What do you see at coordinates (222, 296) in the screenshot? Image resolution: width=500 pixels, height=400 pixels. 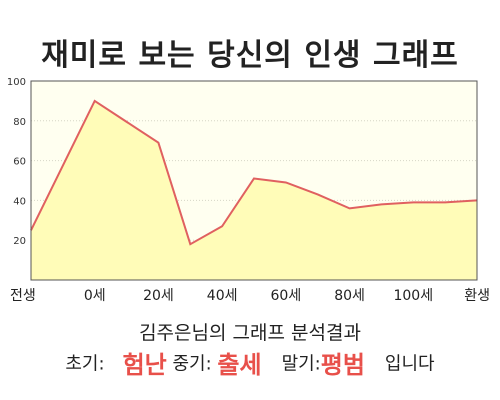 I see `x-tick-label: 40세` at bounding box center [222, 296].